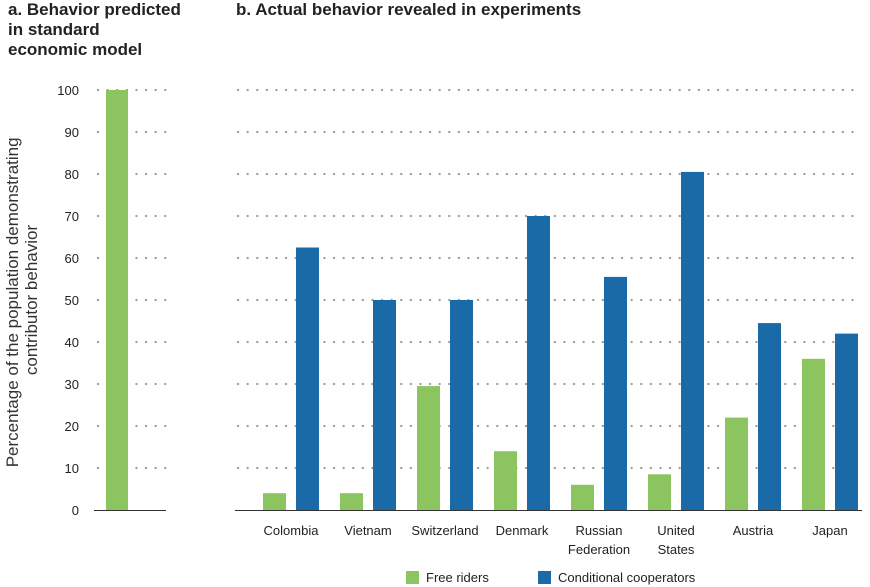 This screenshot has height=587, width=870. I want to click on x-category-label-line: Denmark, so click(522, 530).